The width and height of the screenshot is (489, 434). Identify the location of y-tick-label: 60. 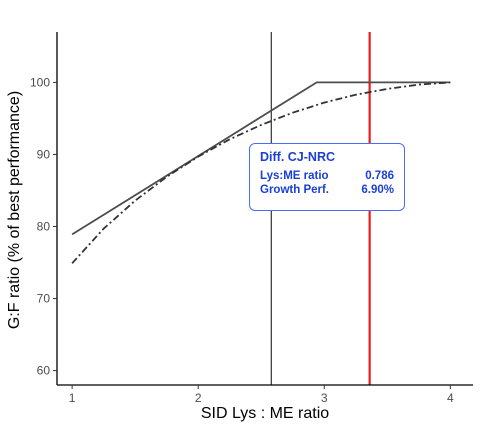
(44, 371).